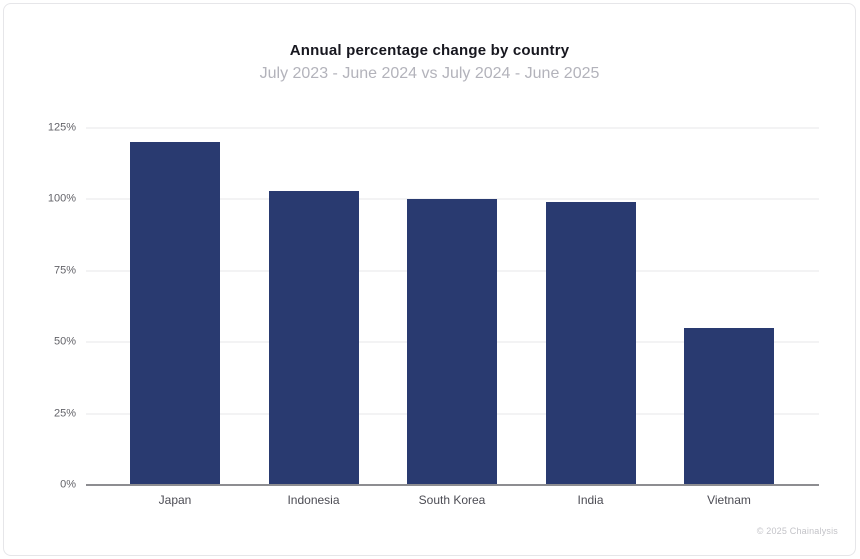  Describe the element at coordinates (429, 50) in the screenshot. I see `chart-title: Annual percentage change by country` at that location.